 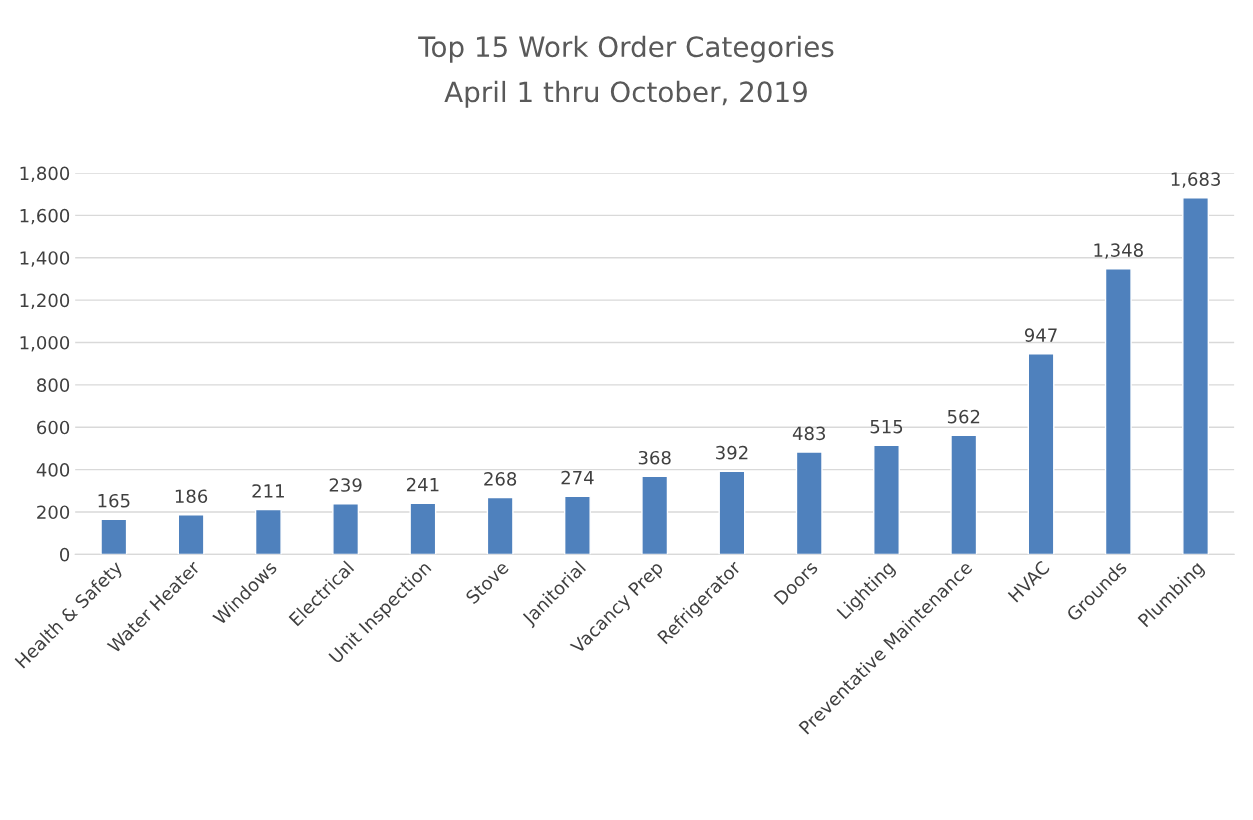 I want to click on y-tick-label: 1,800, so click(x=45, y=174).